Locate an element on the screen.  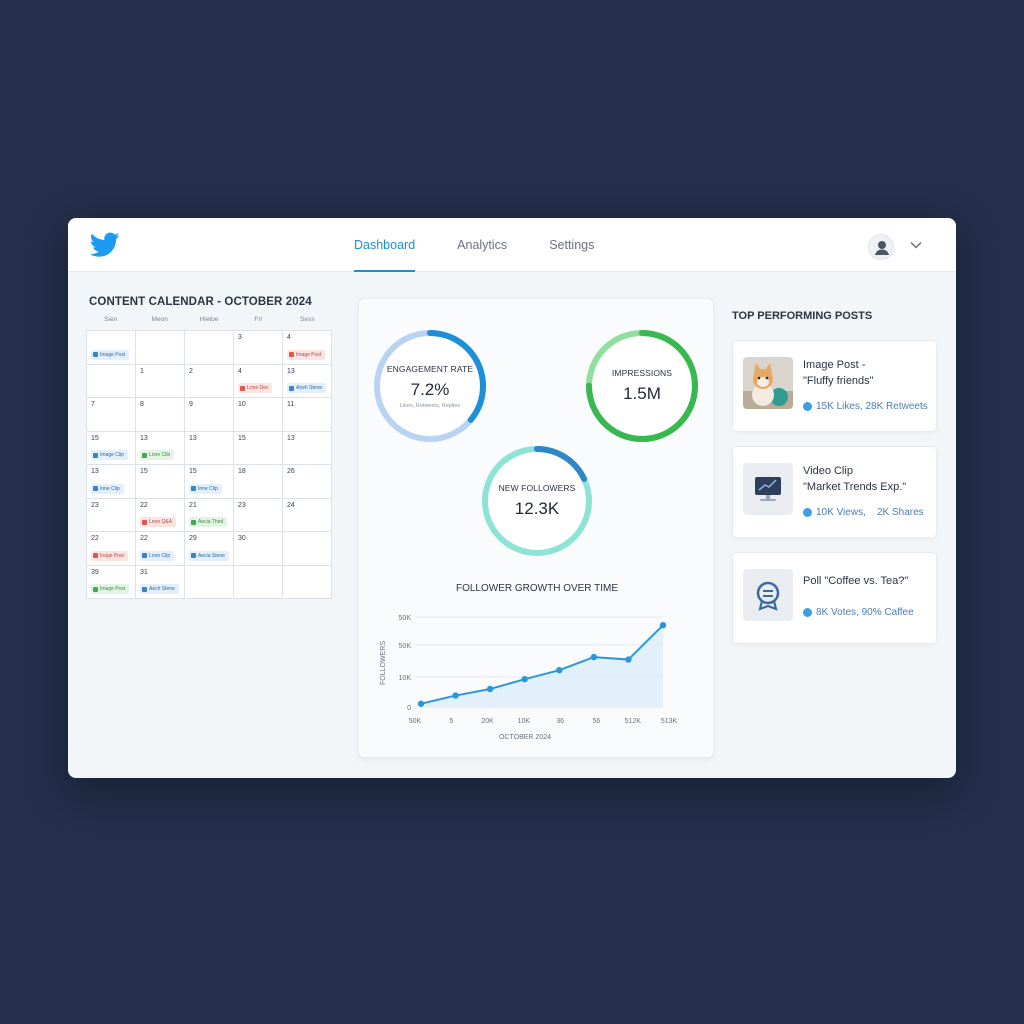
scheduled-post-chip: Aneh Stene is located at coordinates (307, 388).